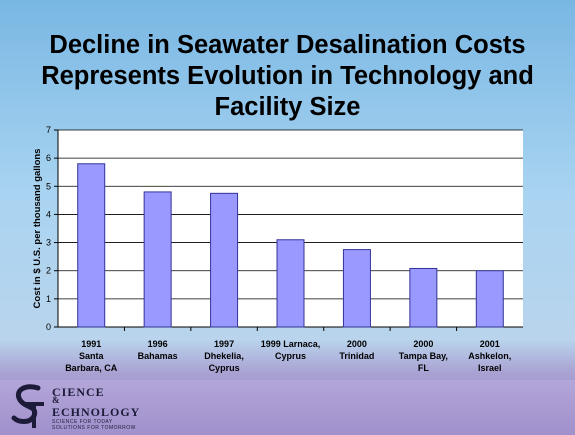 The width and height of the screenshot is (575, 435). What do you see at coordinates (82, 422) in the screenshot?
I see `logo-tagline-1: SCIENCE FOR TODAY` at bounding box center [82, 422].